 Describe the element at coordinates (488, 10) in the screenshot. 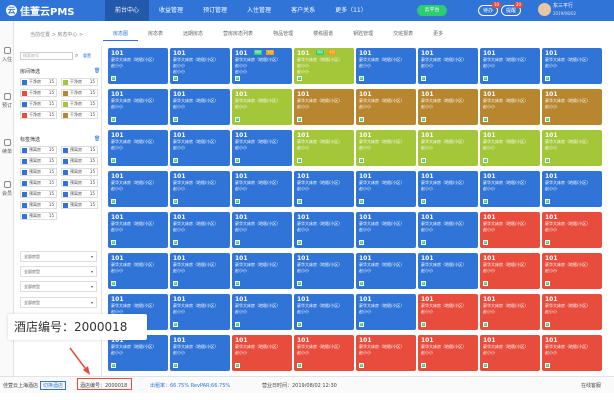

I see `pending-button: 待办` at that location.